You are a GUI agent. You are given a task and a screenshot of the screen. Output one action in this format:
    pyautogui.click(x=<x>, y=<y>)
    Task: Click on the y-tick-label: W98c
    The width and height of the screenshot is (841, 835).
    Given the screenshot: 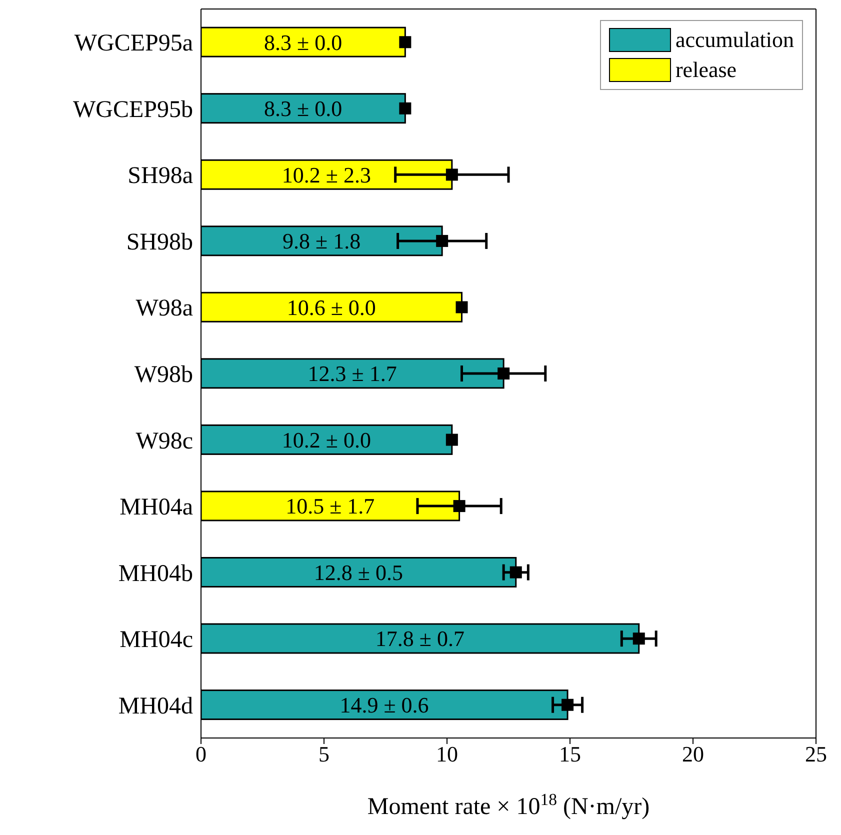 What is the action you would take?
    pyautogui.click(x=164, y=441)
    